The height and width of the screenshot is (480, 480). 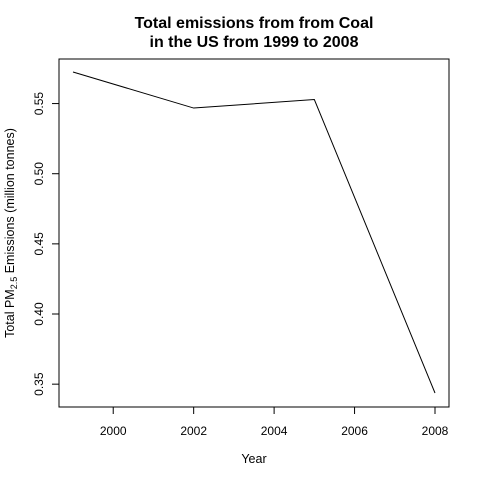 What do you see at coordinates (113, 431) in the screenshot?
I see `x-tick-label: 2000` at bounding box center [113, 431].